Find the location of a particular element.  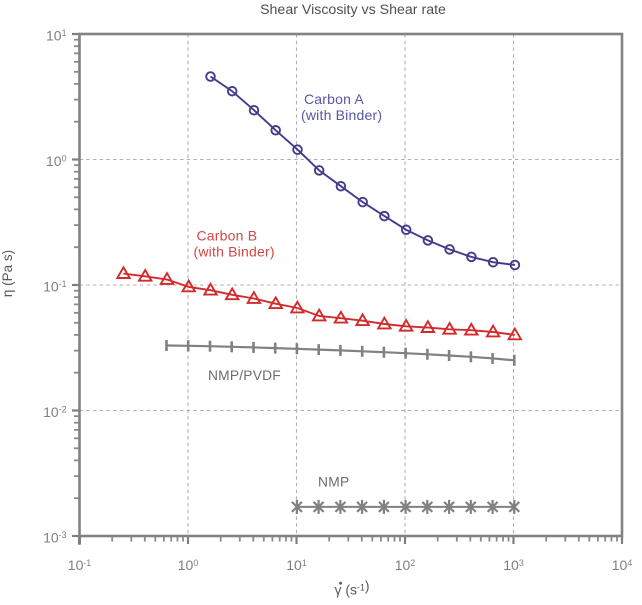

svg-text: Shear Viscosity vs Shear rate is located at coordinates (353, 10).